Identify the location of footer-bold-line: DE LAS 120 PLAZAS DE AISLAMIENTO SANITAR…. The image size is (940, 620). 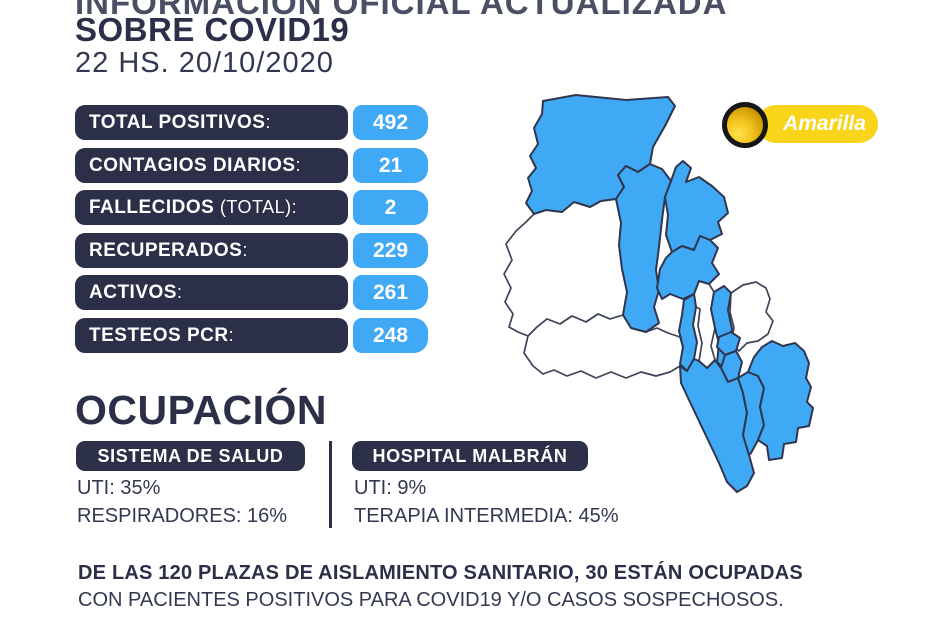
(440, 573).